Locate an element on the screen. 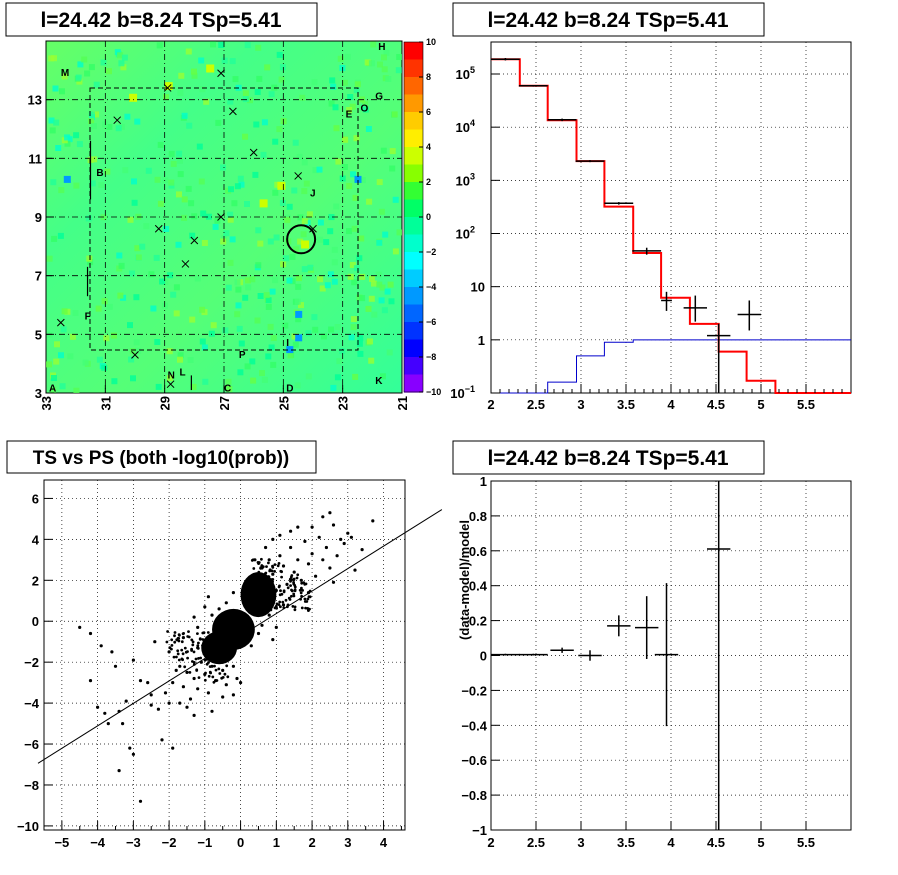 This screenshot has width=898, height=875. x-tick-label: 29 is located at coordinates (165, 403).